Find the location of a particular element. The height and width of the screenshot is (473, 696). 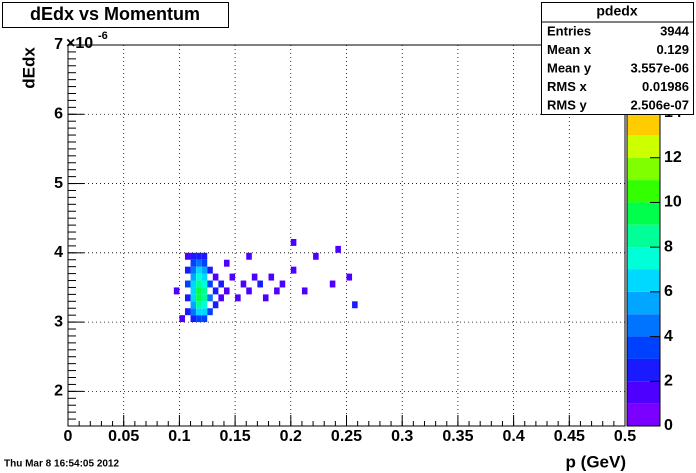

stats-label: Mean x is located at coordinates (569, 49).